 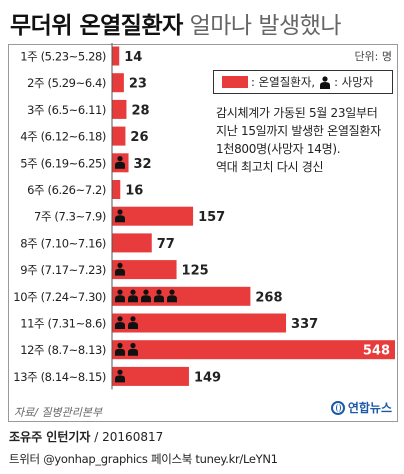 What do you see at coordinates (376, 351) in the screenshot?
I see `value-label: 548` at bounding box center [376, 351].